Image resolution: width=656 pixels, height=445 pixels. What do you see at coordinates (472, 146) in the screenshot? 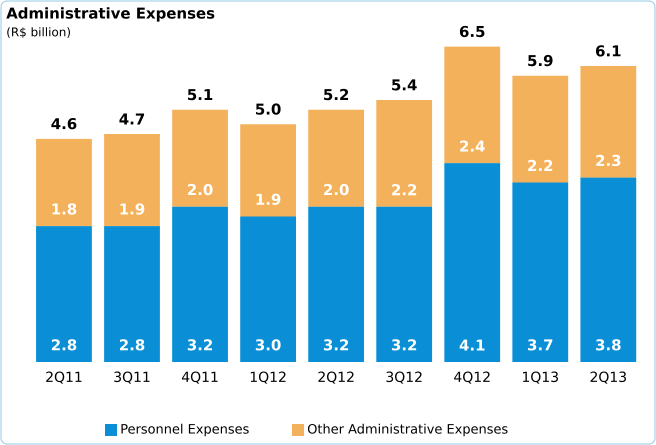
I see `data-label: 2.4` at bounding box center [472, 146].